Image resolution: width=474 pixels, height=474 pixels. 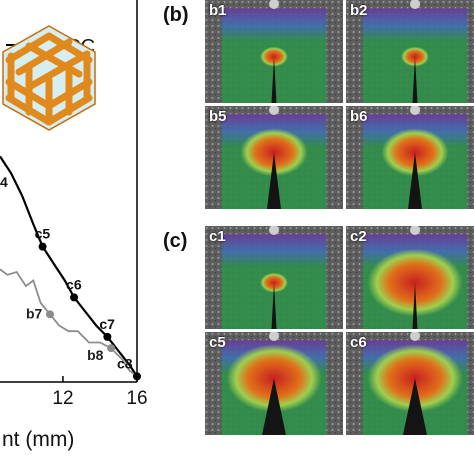 What do you see at coordinates (95, 355) in the screenshot?
I see `marker-label-b8: b8` at bounding box center [95, 355].